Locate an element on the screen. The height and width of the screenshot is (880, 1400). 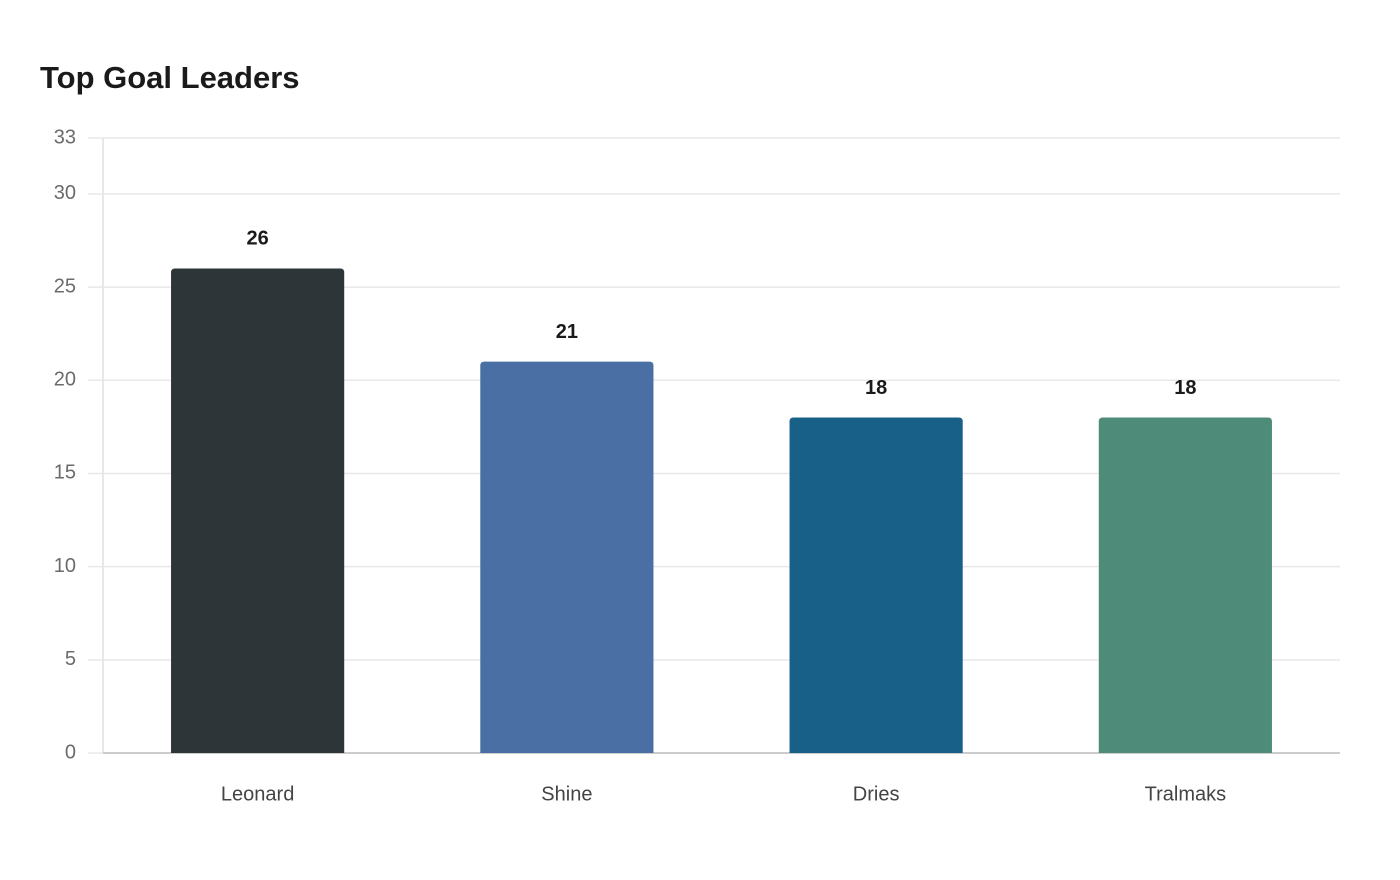
y-tick-label: 20 is located at coordinates (65, 380).